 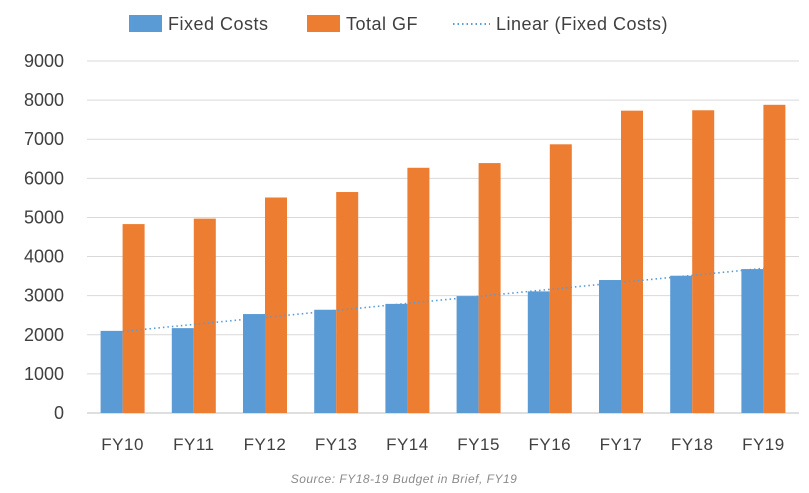 What do you see at coordinates (478, 444) in the screenshot?
I see `x-tick-label-fy15: FY15` at bounding box center [478, 444].